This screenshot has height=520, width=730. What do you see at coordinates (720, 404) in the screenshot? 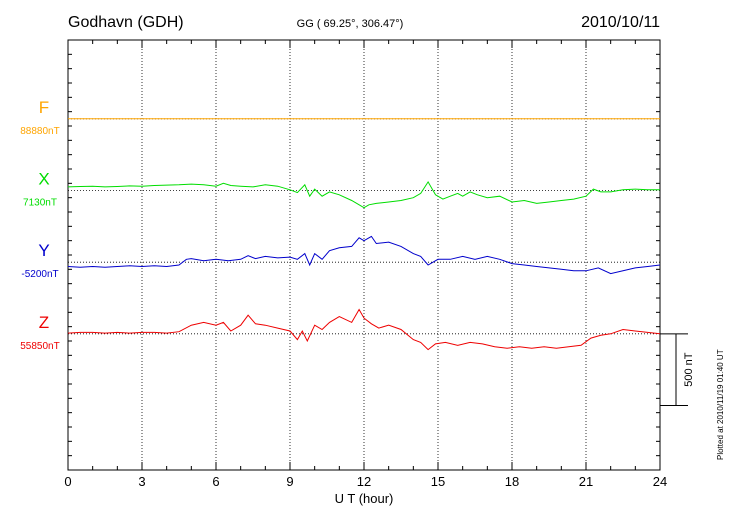
I see `plotted-note: Plotted at 2010/11/19 01:40 UT` at bounding box center [720, 404].